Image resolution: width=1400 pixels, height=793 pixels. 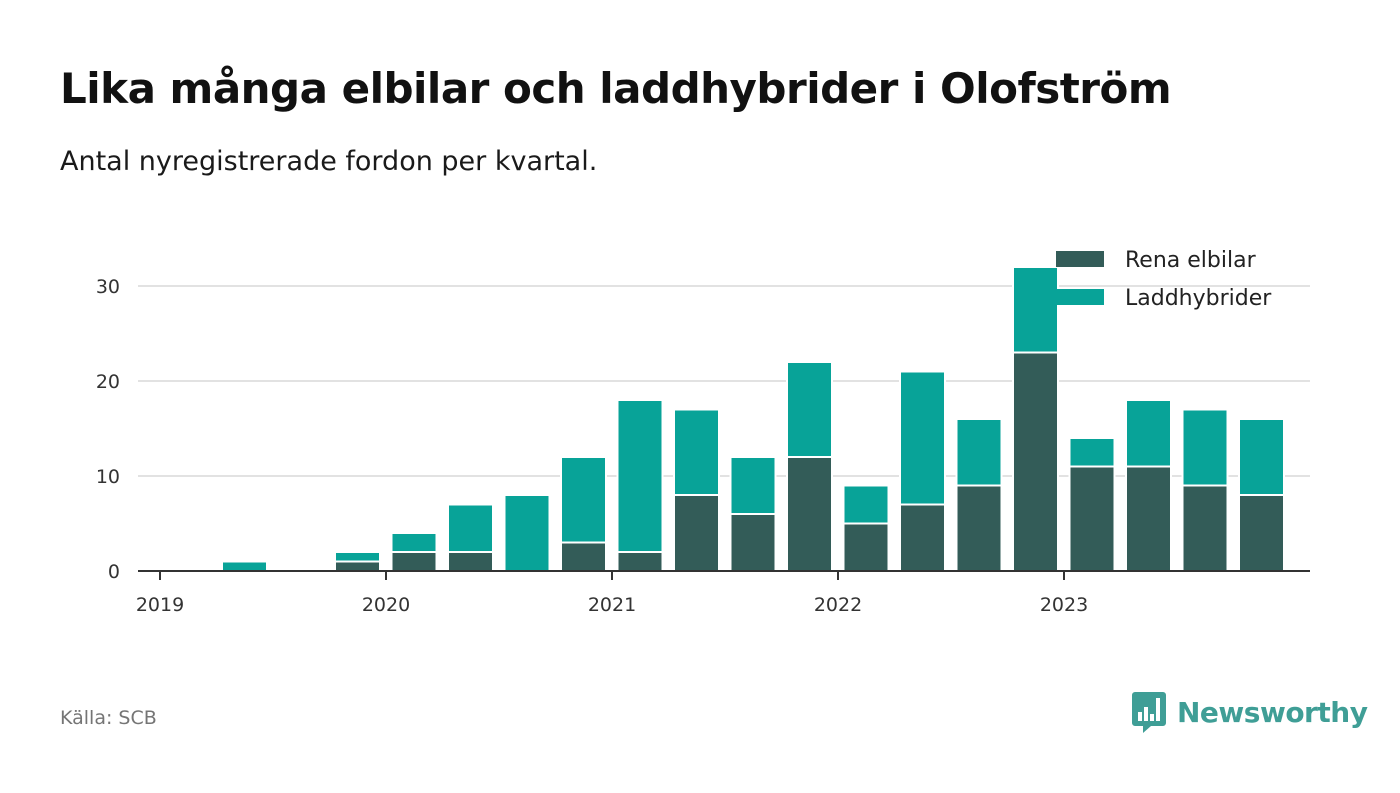 What do you see at coordinates (1205, 447) in the screenshot?
I see `bar-laddhybrider-2023-q3` at bounding box center [1205, 447].